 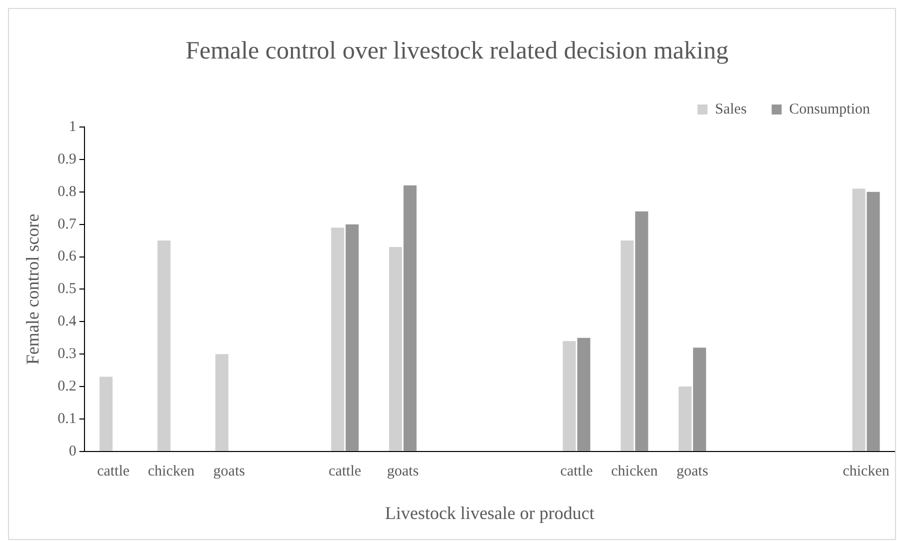 What do you see at coordinates (67, 224) in the screenshot?
I see `y-tick-label: 0.7` at bounding box center [67, 224].